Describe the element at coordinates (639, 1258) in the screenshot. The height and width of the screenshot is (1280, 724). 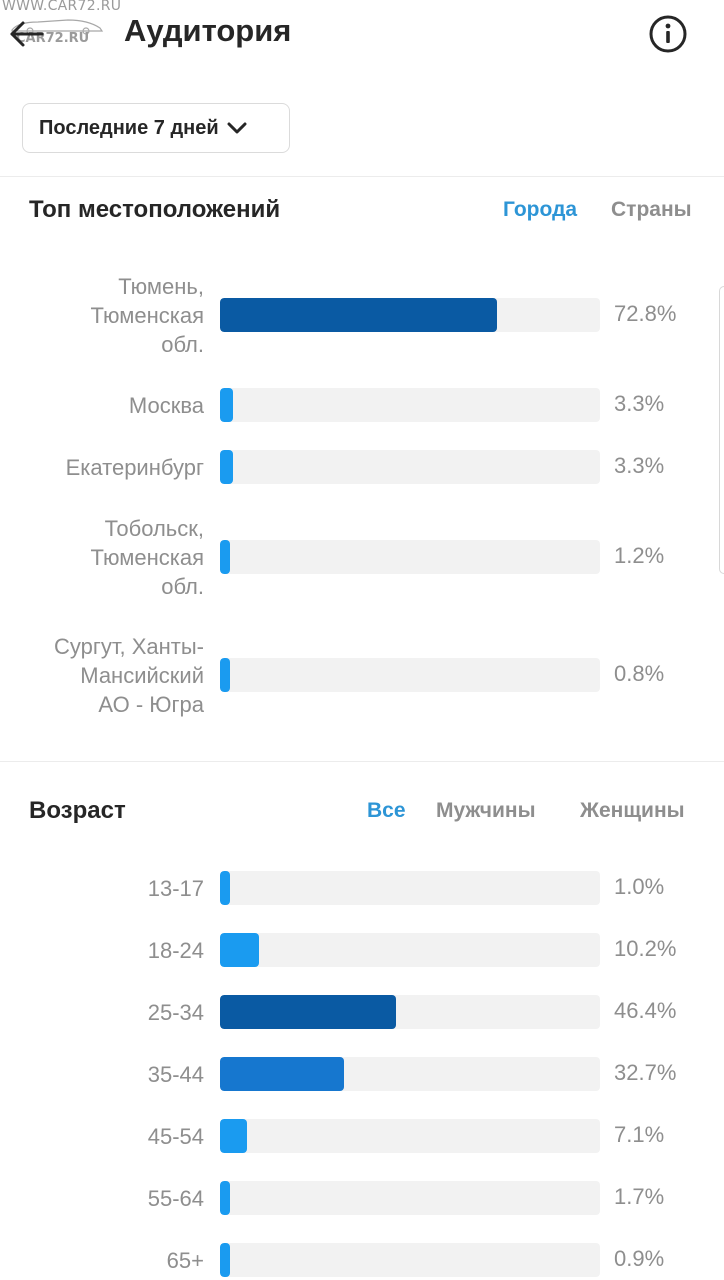
I see `age-row-value: 0.9%` at that location.